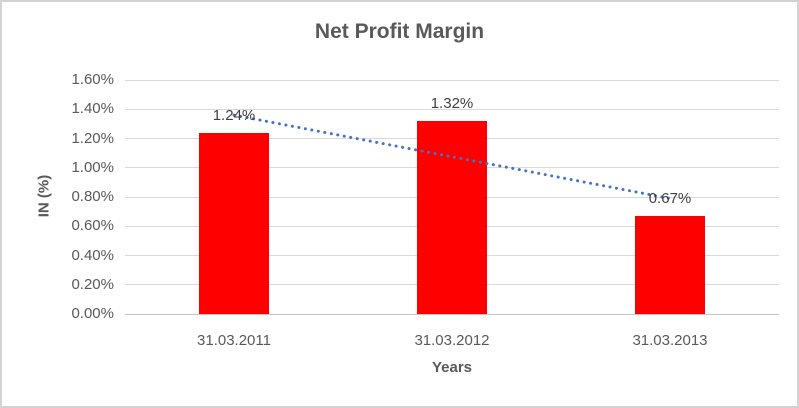 The height and width of the screenshot is (408, 799). What do you see at coordinates (92, 196) in the screenshot?
I see `y-tick-label: 0.80%` at bounding box center [92, 196].